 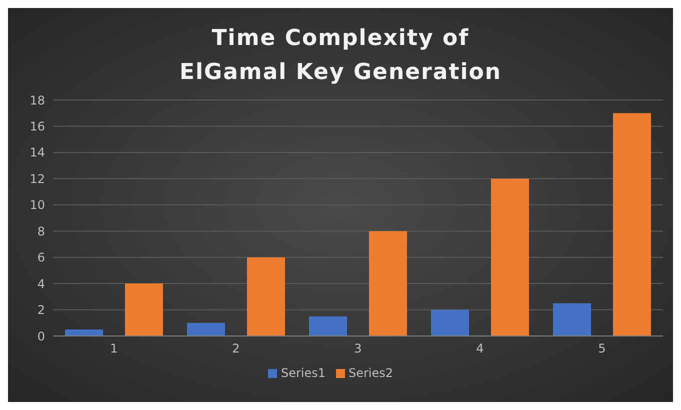 What do you see at coordinates (303, 373) in the screenshot?
I see `legend-label: Series1` at bounding box center [303, 373].